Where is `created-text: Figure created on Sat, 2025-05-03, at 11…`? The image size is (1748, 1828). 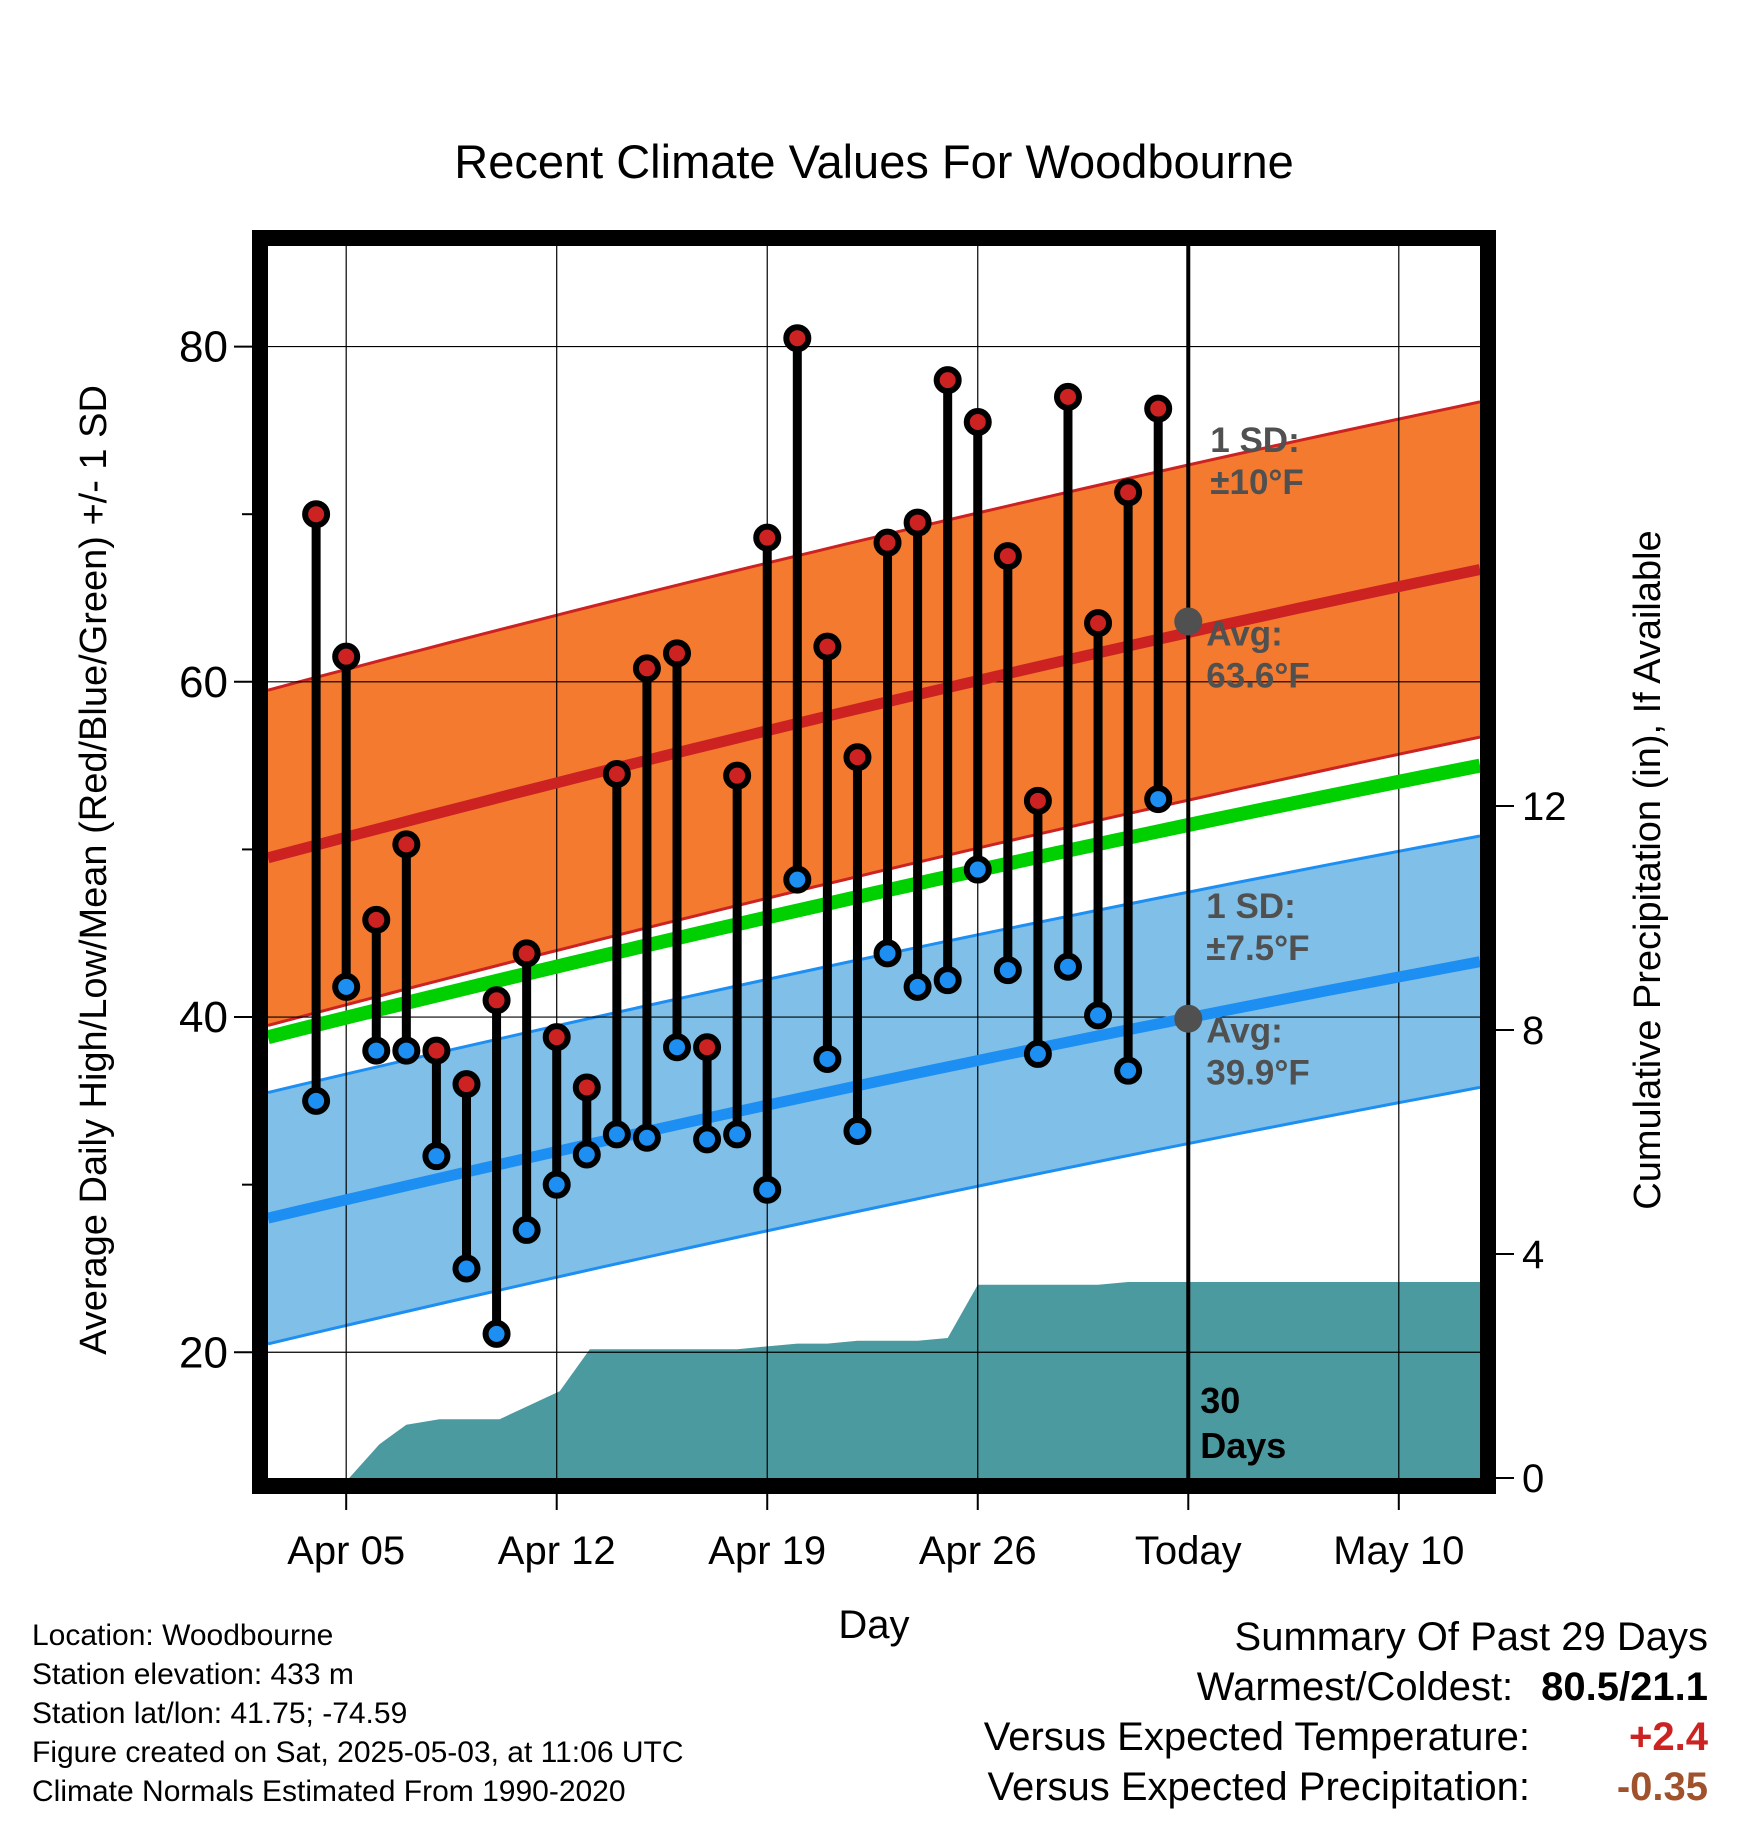
created-text: Figure created on Sat, 2025-05-03, at 11… is located at coordinates (358, 1752).